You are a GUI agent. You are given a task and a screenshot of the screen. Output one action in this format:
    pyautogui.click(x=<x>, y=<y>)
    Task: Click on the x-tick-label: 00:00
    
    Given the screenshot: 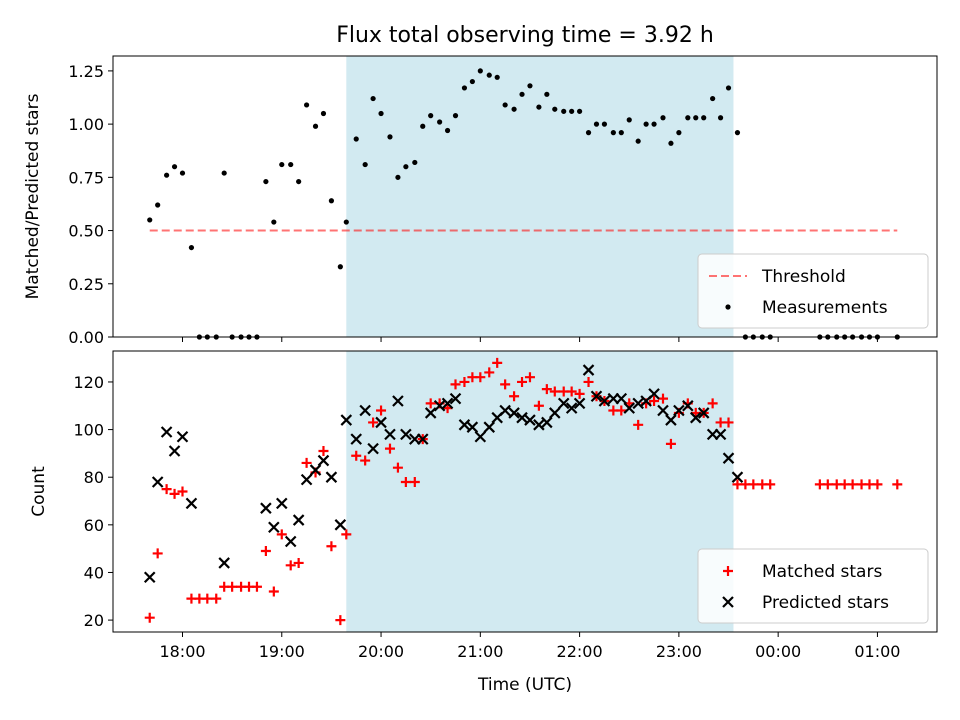 What is the action you would take?
    pyautogui.click(x=778, y=651)
    